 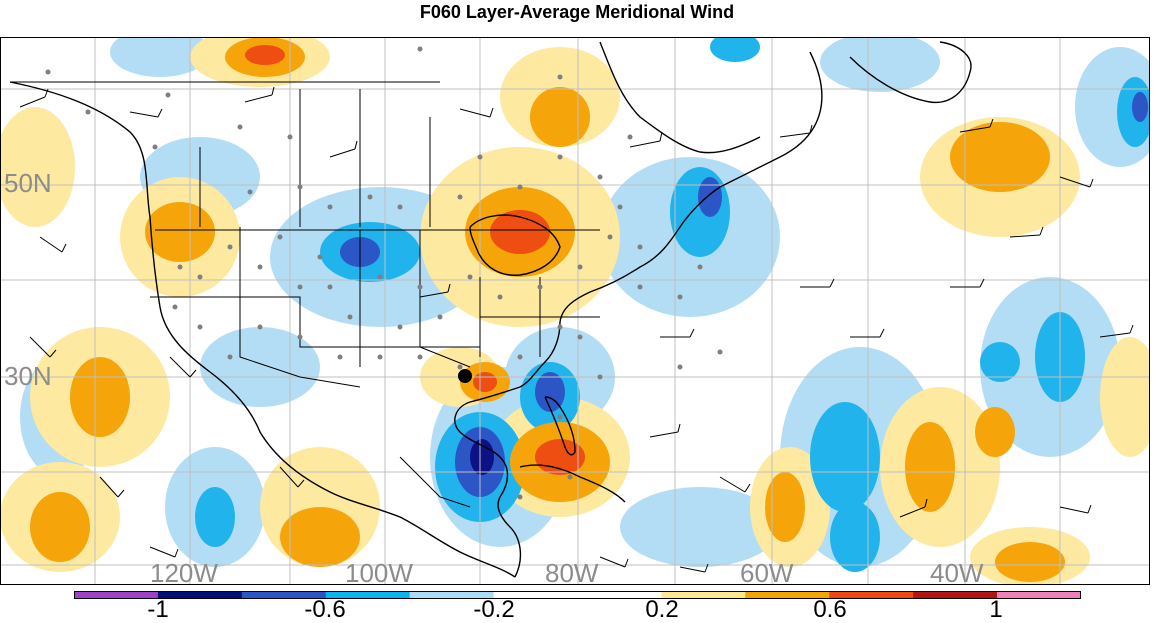 What do you see at coordinates (996, 609) in the screenshot?
I see `colorbar-label: 1` at bounding box center [996, 609].